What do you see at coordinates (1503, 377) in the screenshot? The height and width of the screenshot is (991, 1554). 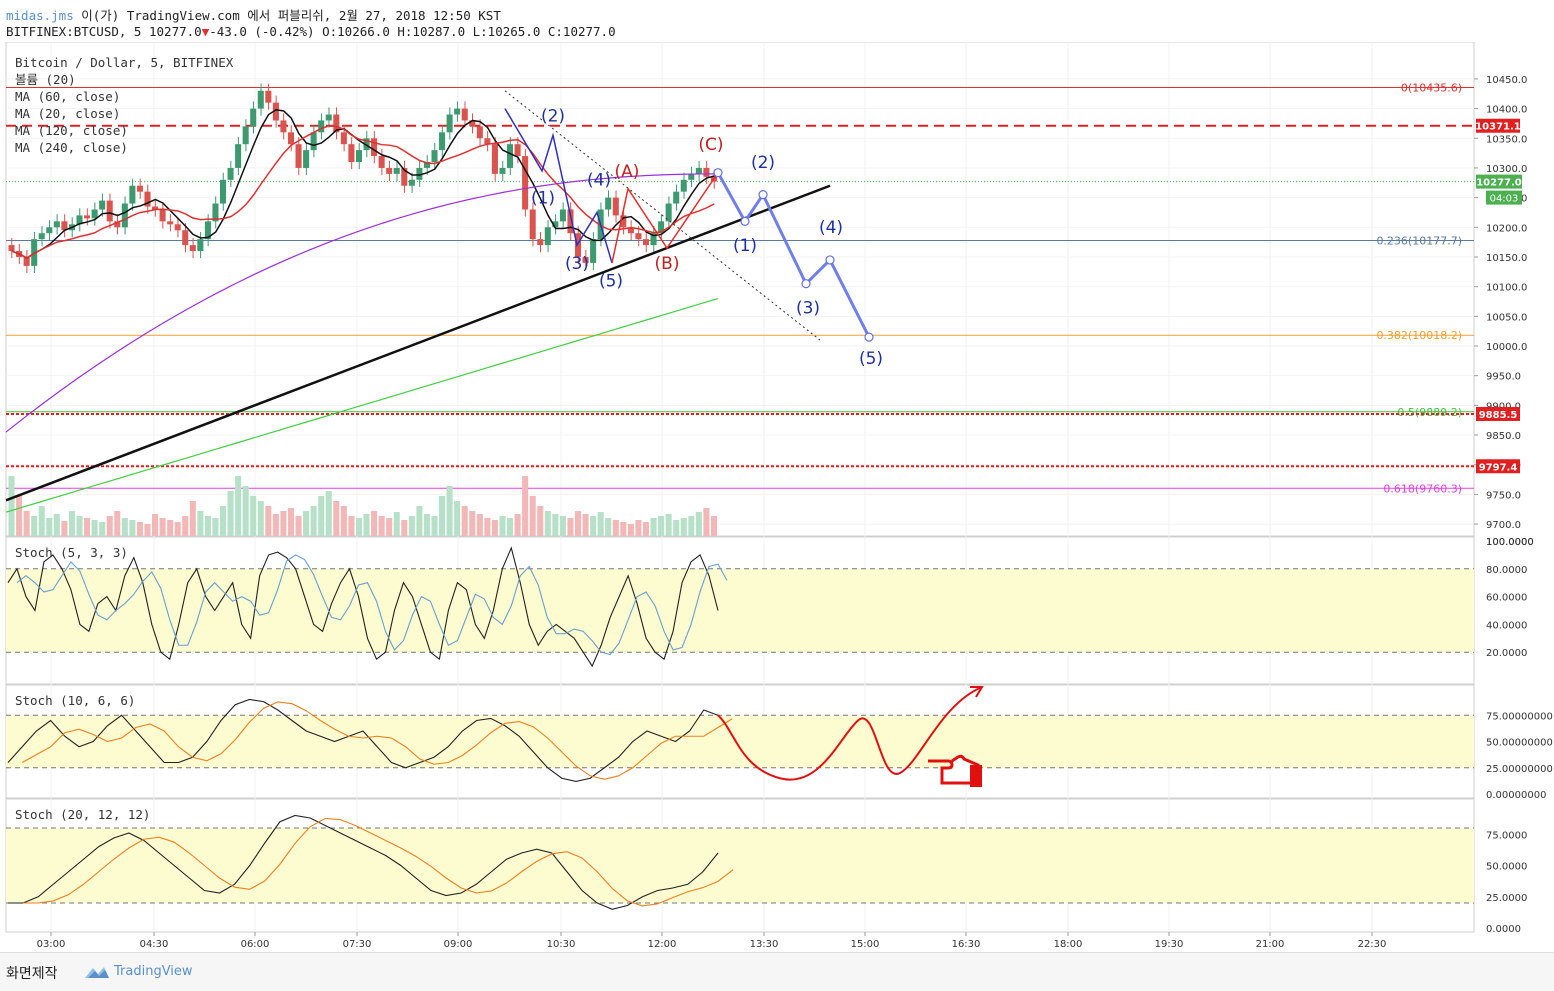 I see `price-tick-label: 9950.0` at bounding box center [1503, 377].